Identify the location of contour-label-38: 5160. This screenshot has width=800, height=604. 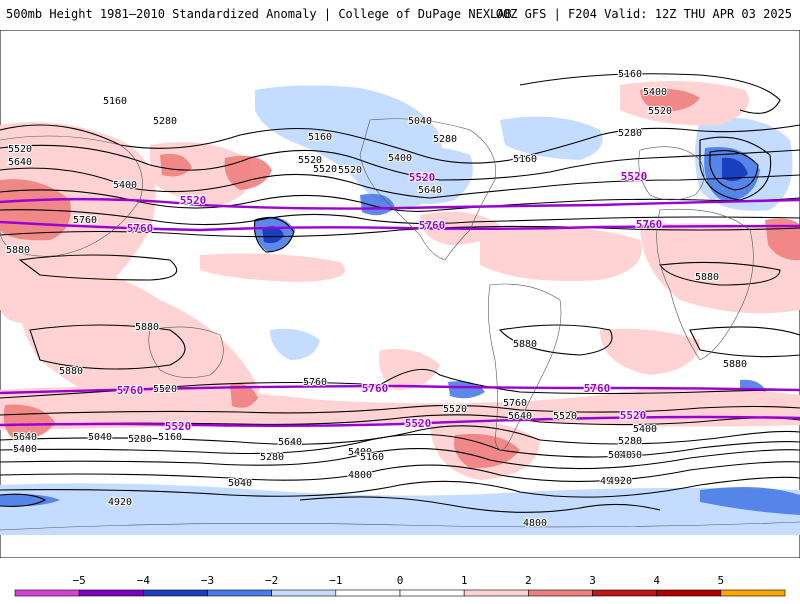
(372, 457).